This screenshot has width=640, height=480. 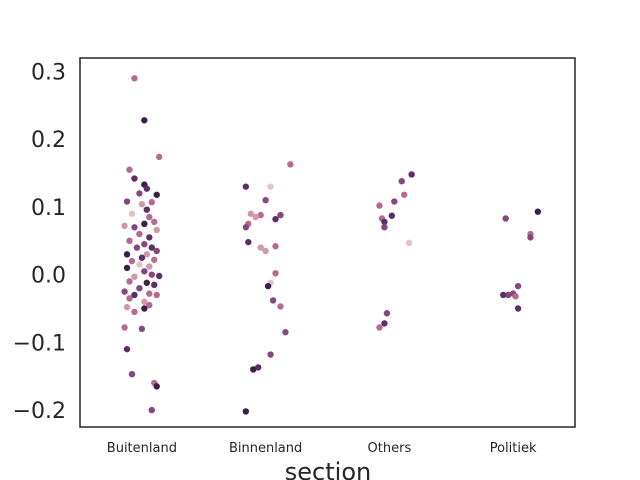 What do you see at coordinates (48, 140) in the screenshot?
I see `y-tick-label: 0.2` at bounding box center [48, 140].